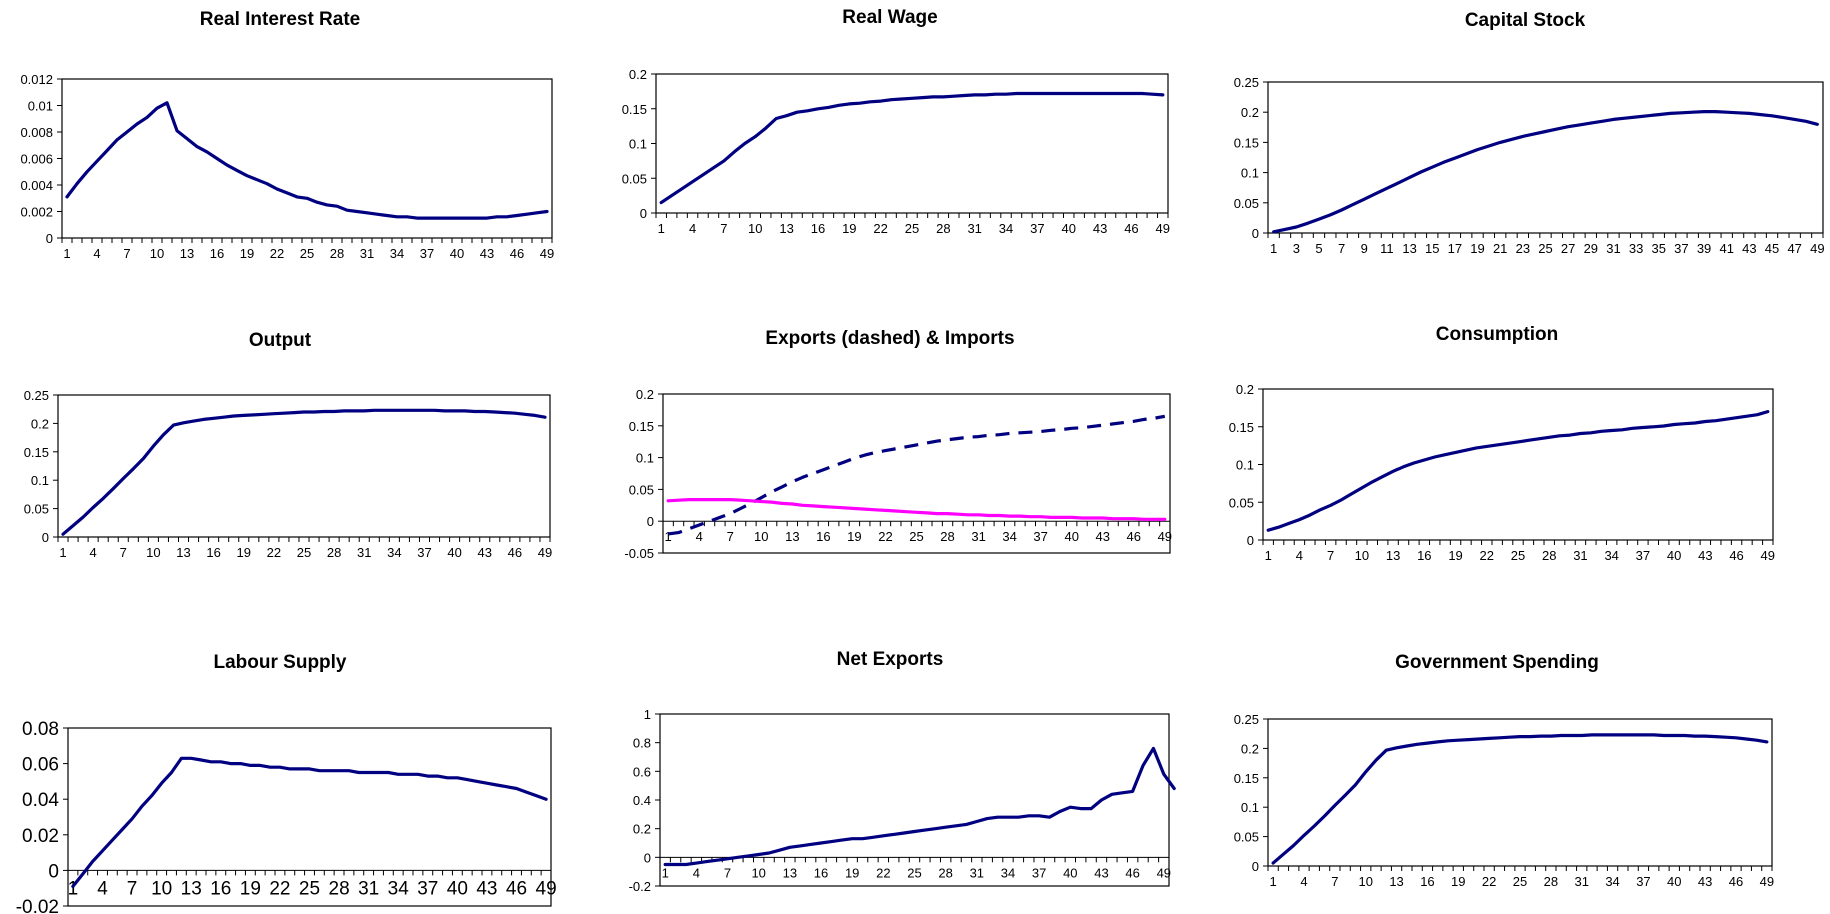 This screenshot has height=914, width=1830. I want to click on x-tick-label: 5, so click(1318, 248).